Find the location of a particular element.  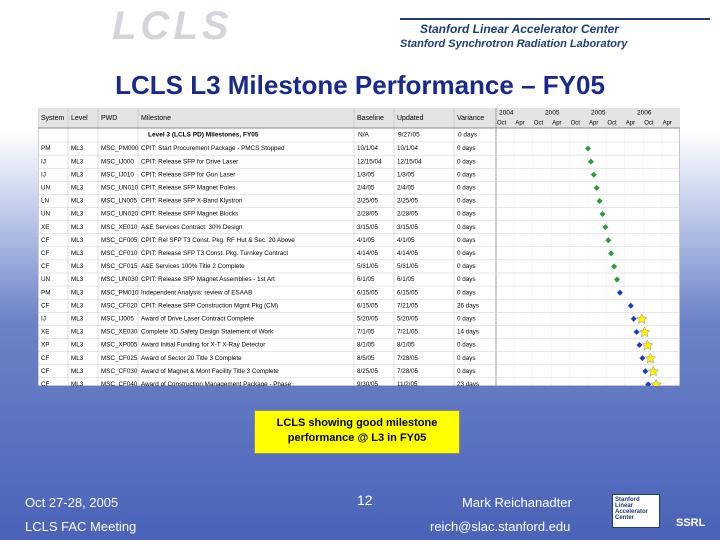

cell: MSC_XE030 is located at coordinates (119, 332).